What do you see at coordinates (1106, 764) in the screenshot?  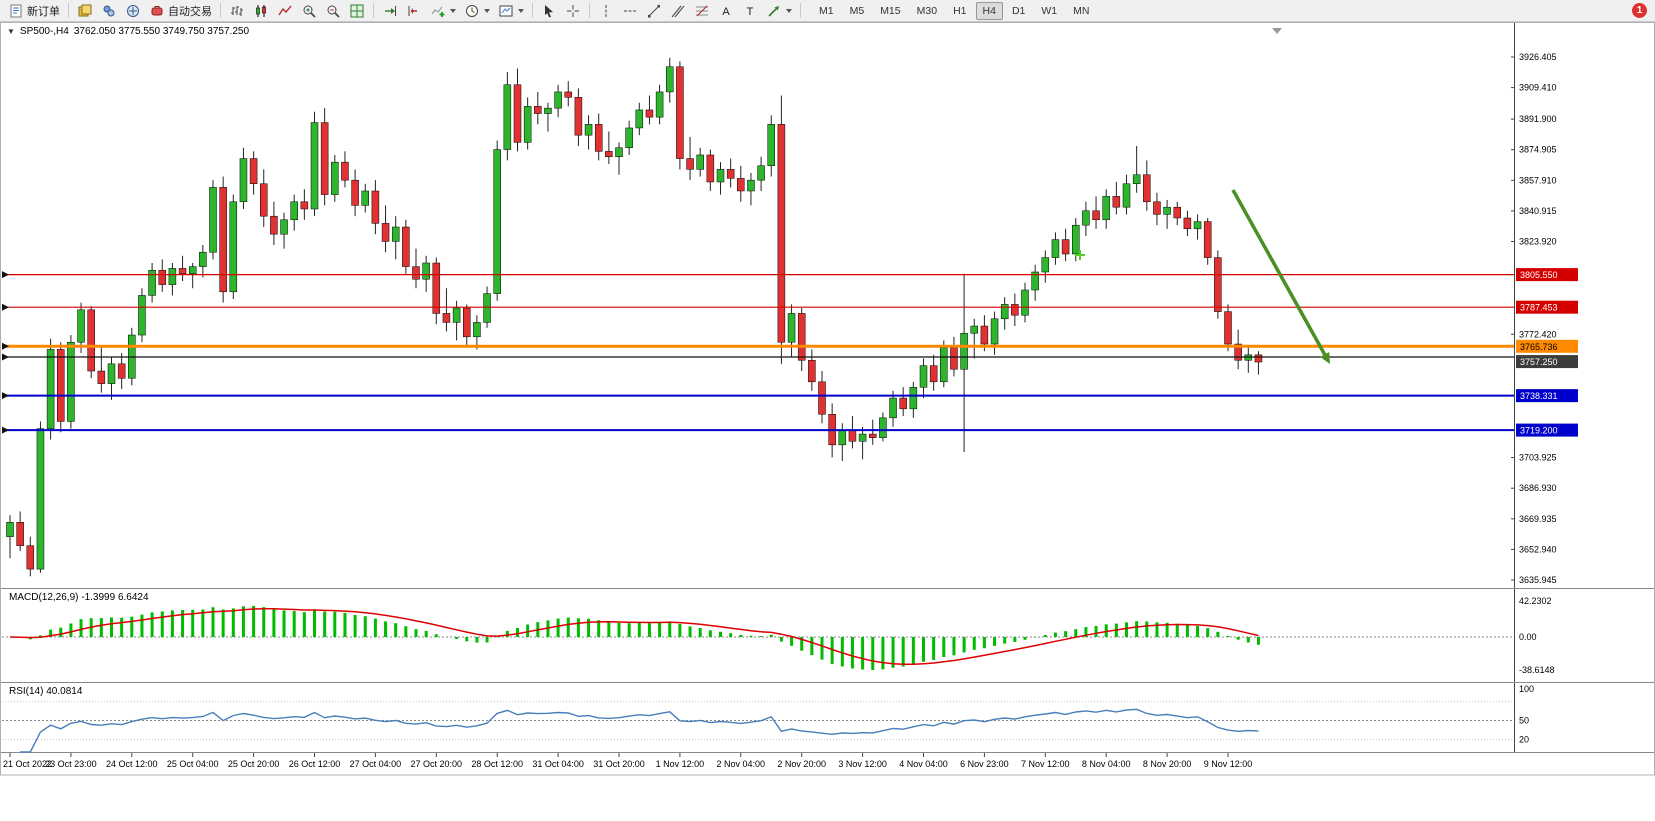 I see `time-axis-label: 8 Nov 04:00` at bounding box center [1106, 764].